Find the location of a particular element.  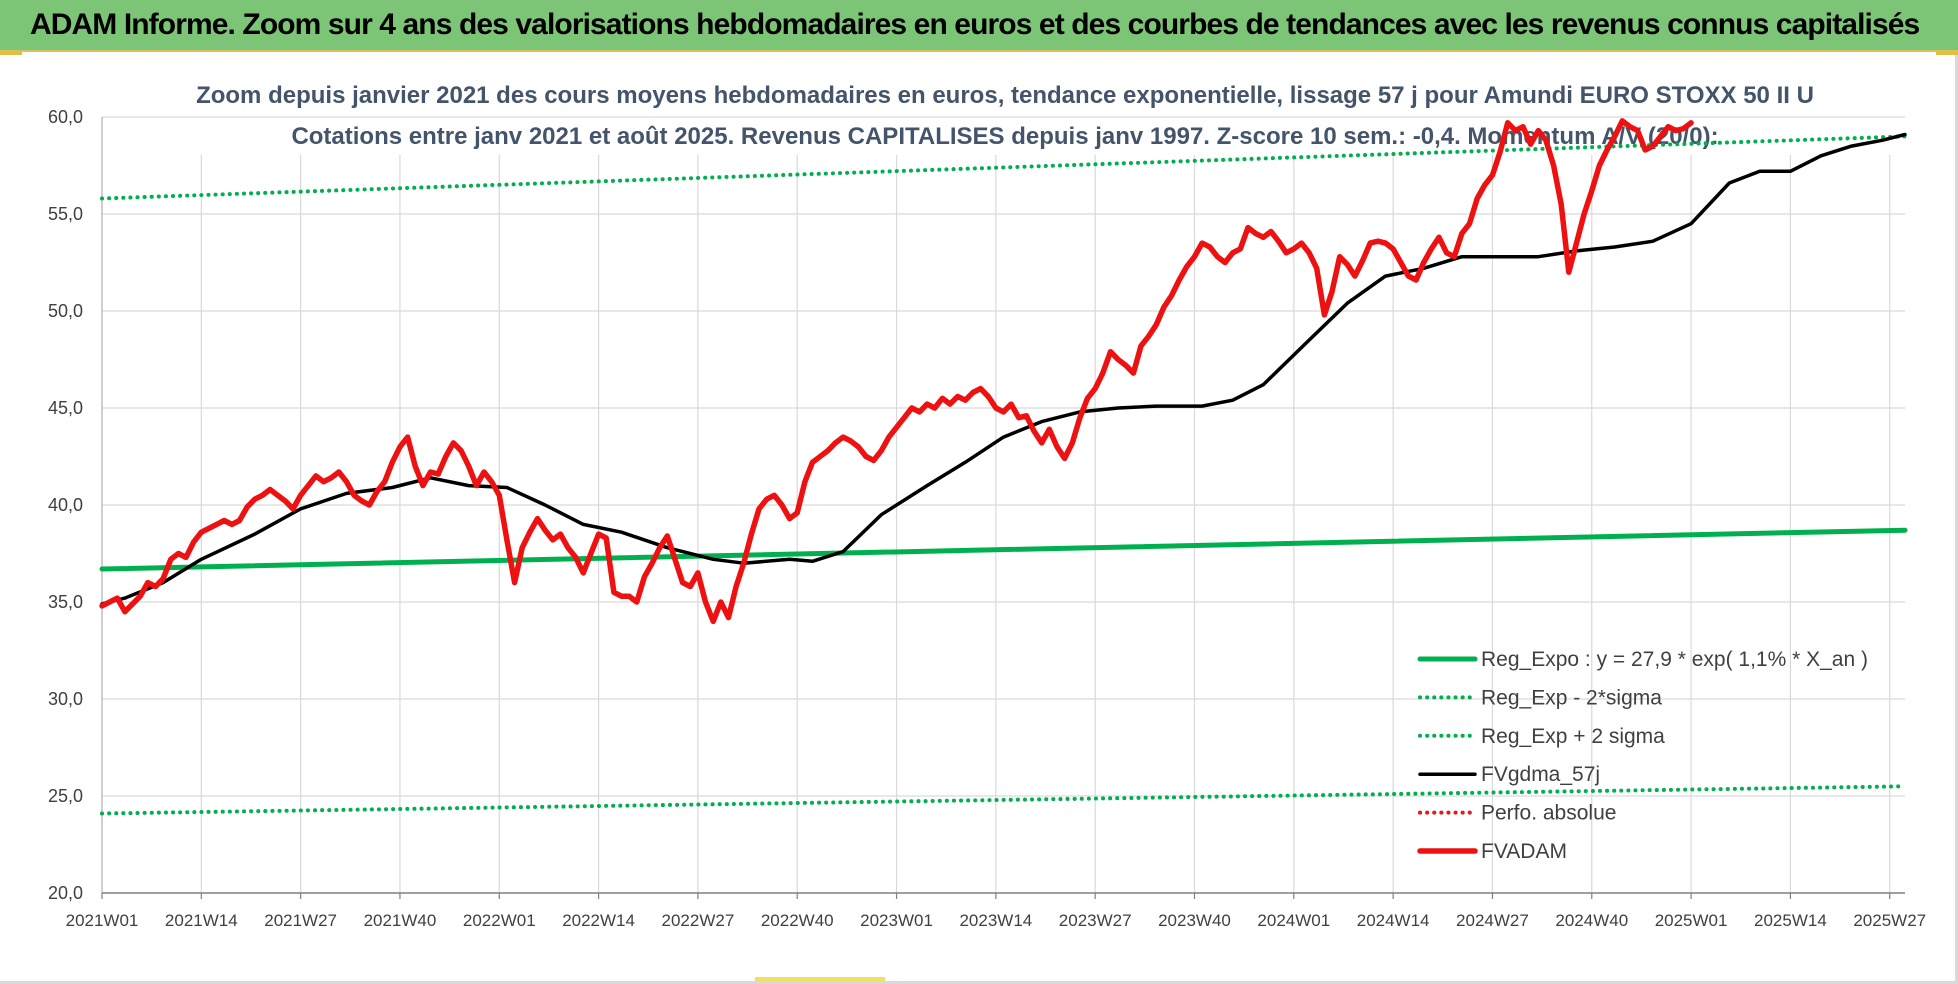

x-tick-label: 2024W01 is located at coordinates (1293, 920).